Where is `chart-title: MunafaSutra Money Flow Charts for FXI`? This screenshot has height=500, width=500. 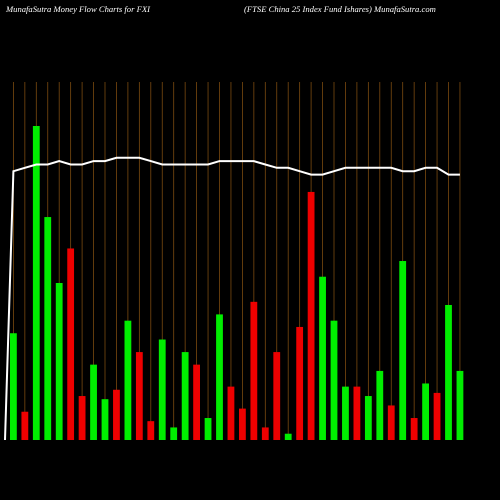 chart-title: MunafaSutra Money Flow Charts for FXI is located at coordinates (78, 9).